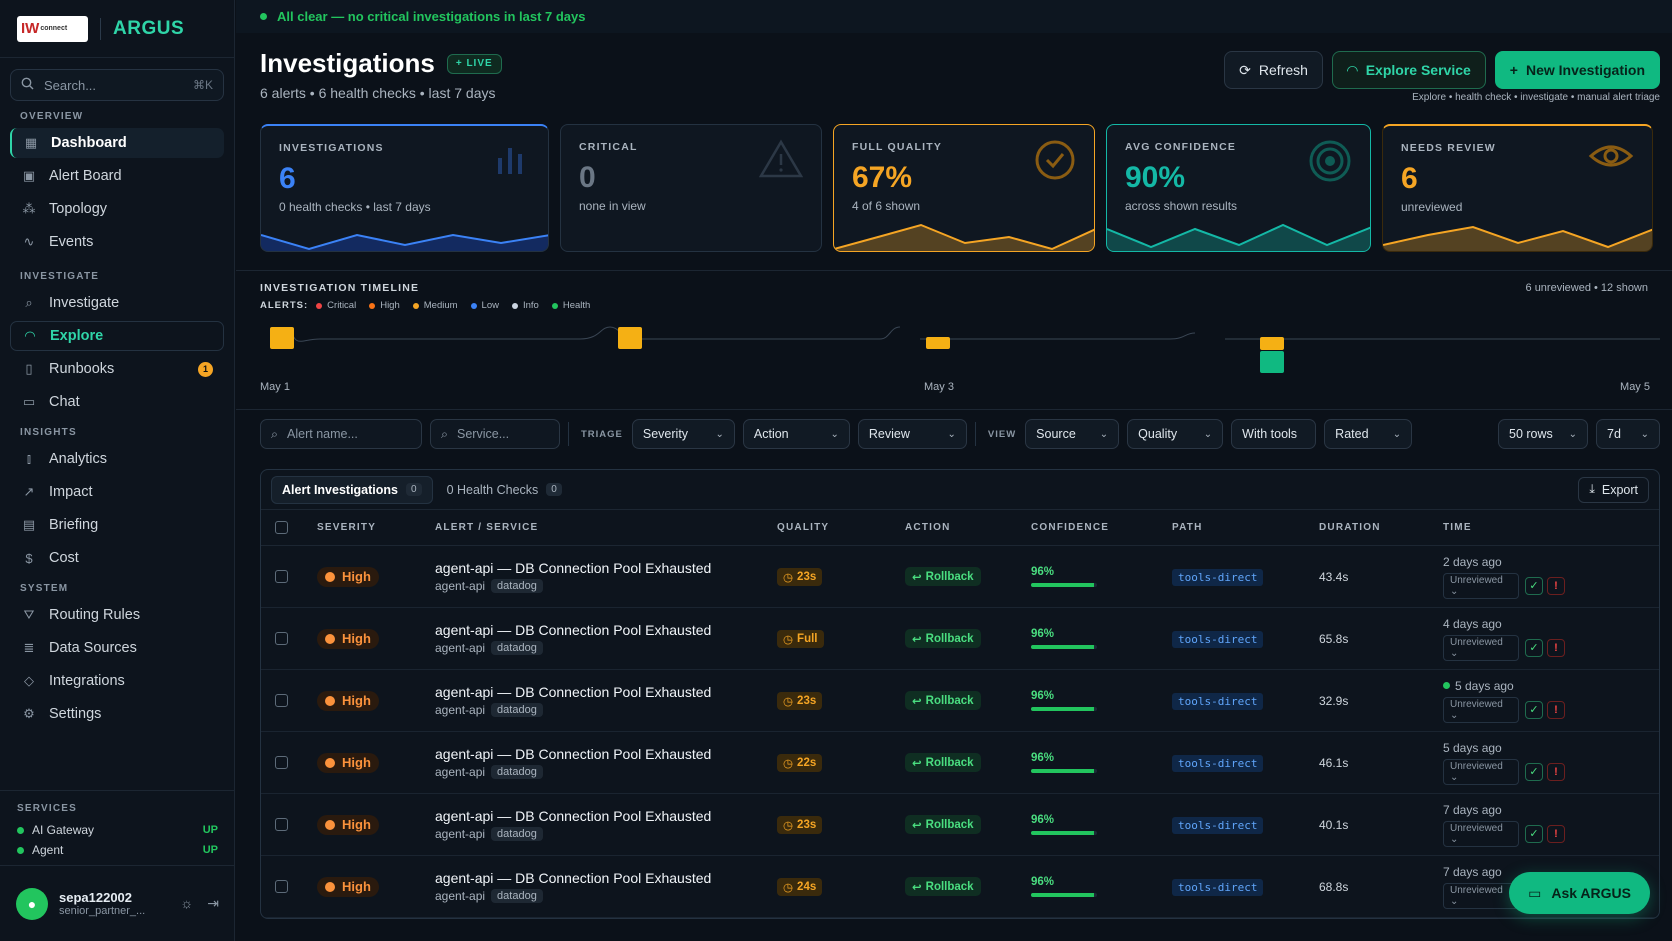 This screenshot has width=1672, height=941. Describe the element at coordinates (117, 336) in the screenshot. I see `sidebar-item-explore: ◠ Explore` at that location.